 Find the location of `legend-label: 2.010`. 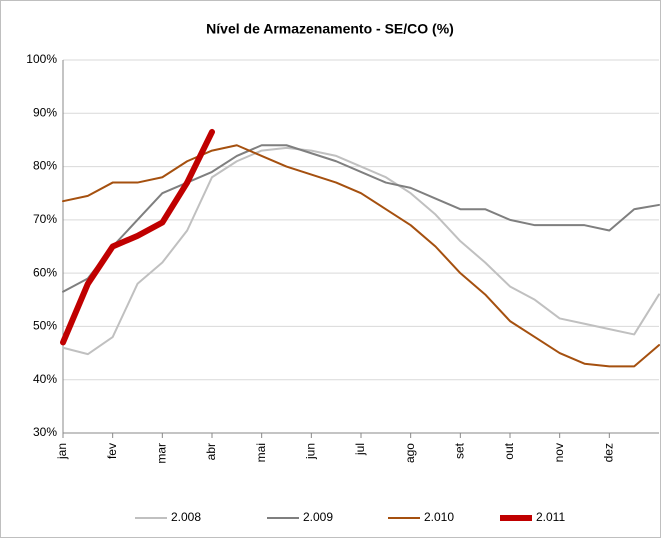

legend-label: 2.010 is located at coordinates (439, 517).